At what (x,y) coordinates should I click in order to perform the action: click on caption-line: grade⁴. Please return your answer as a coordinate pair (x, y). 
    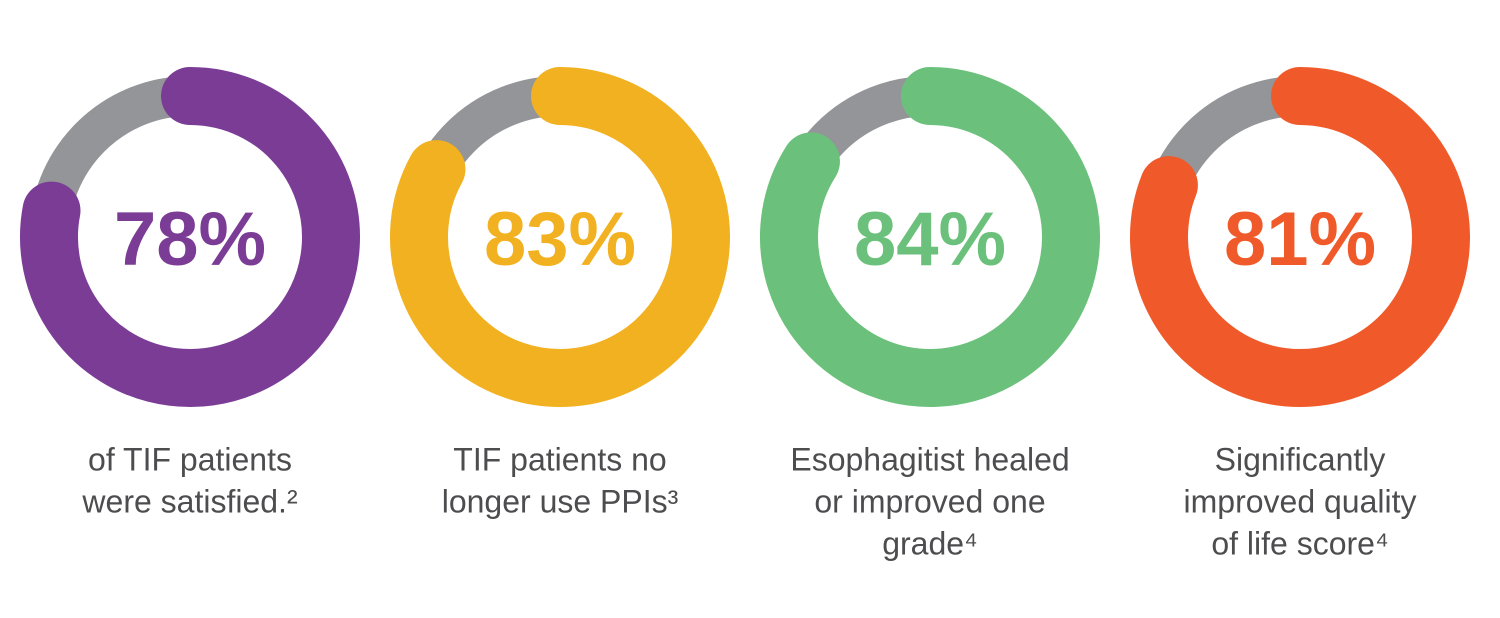
    Looking at the image, I should click on (930, 543).